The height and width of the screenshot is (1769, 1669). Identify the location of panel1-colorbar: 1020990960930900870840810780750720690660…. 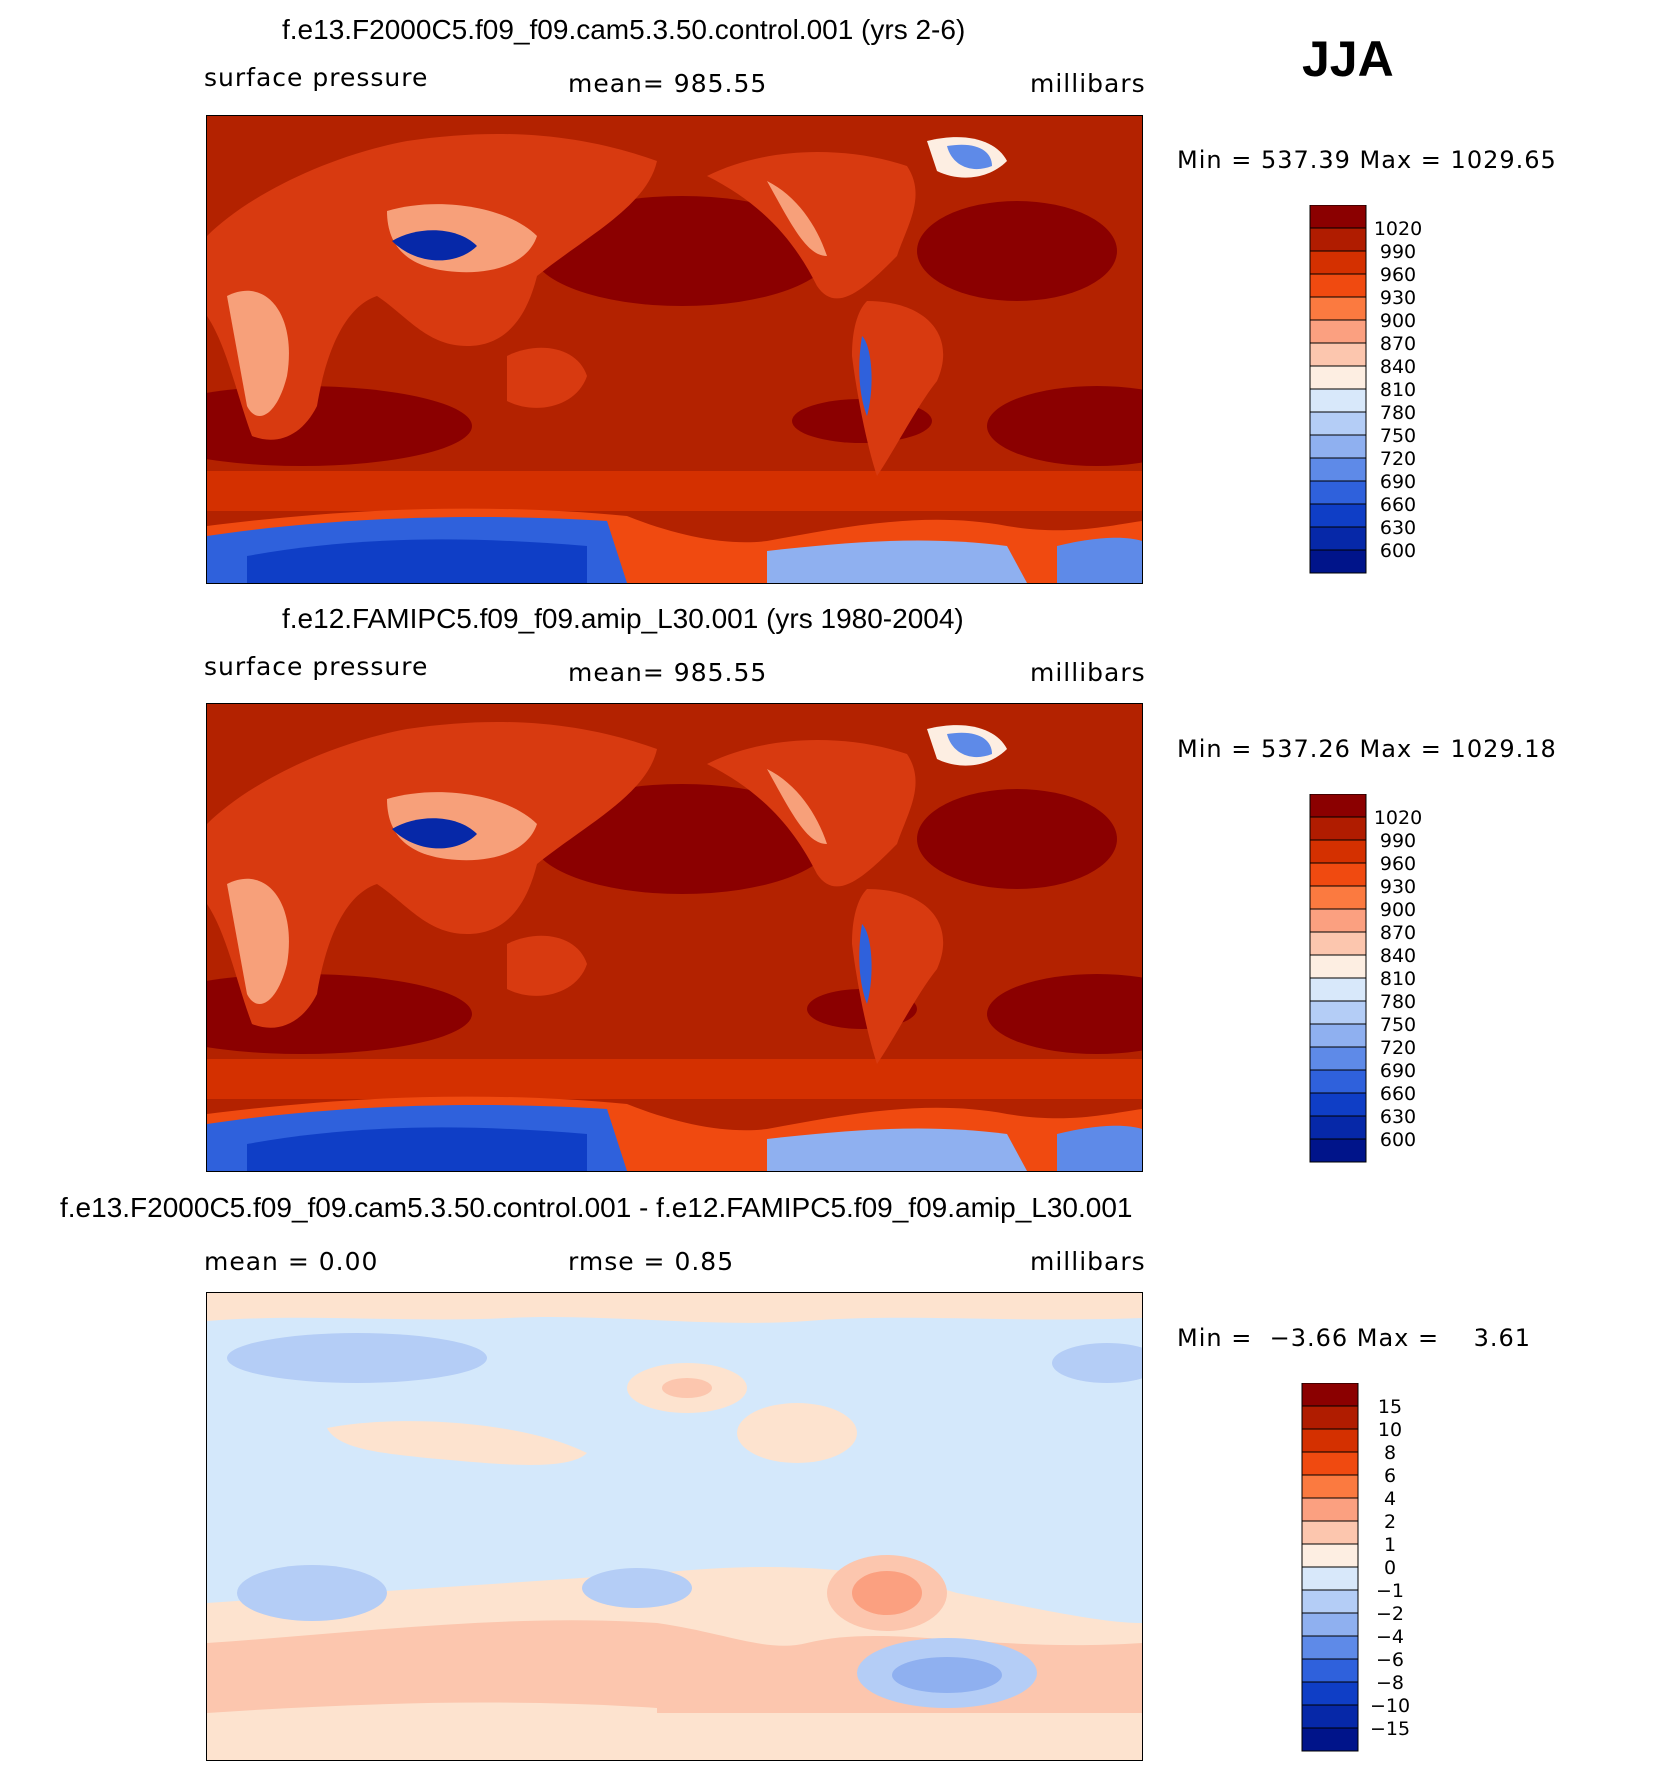
(1365, 389).